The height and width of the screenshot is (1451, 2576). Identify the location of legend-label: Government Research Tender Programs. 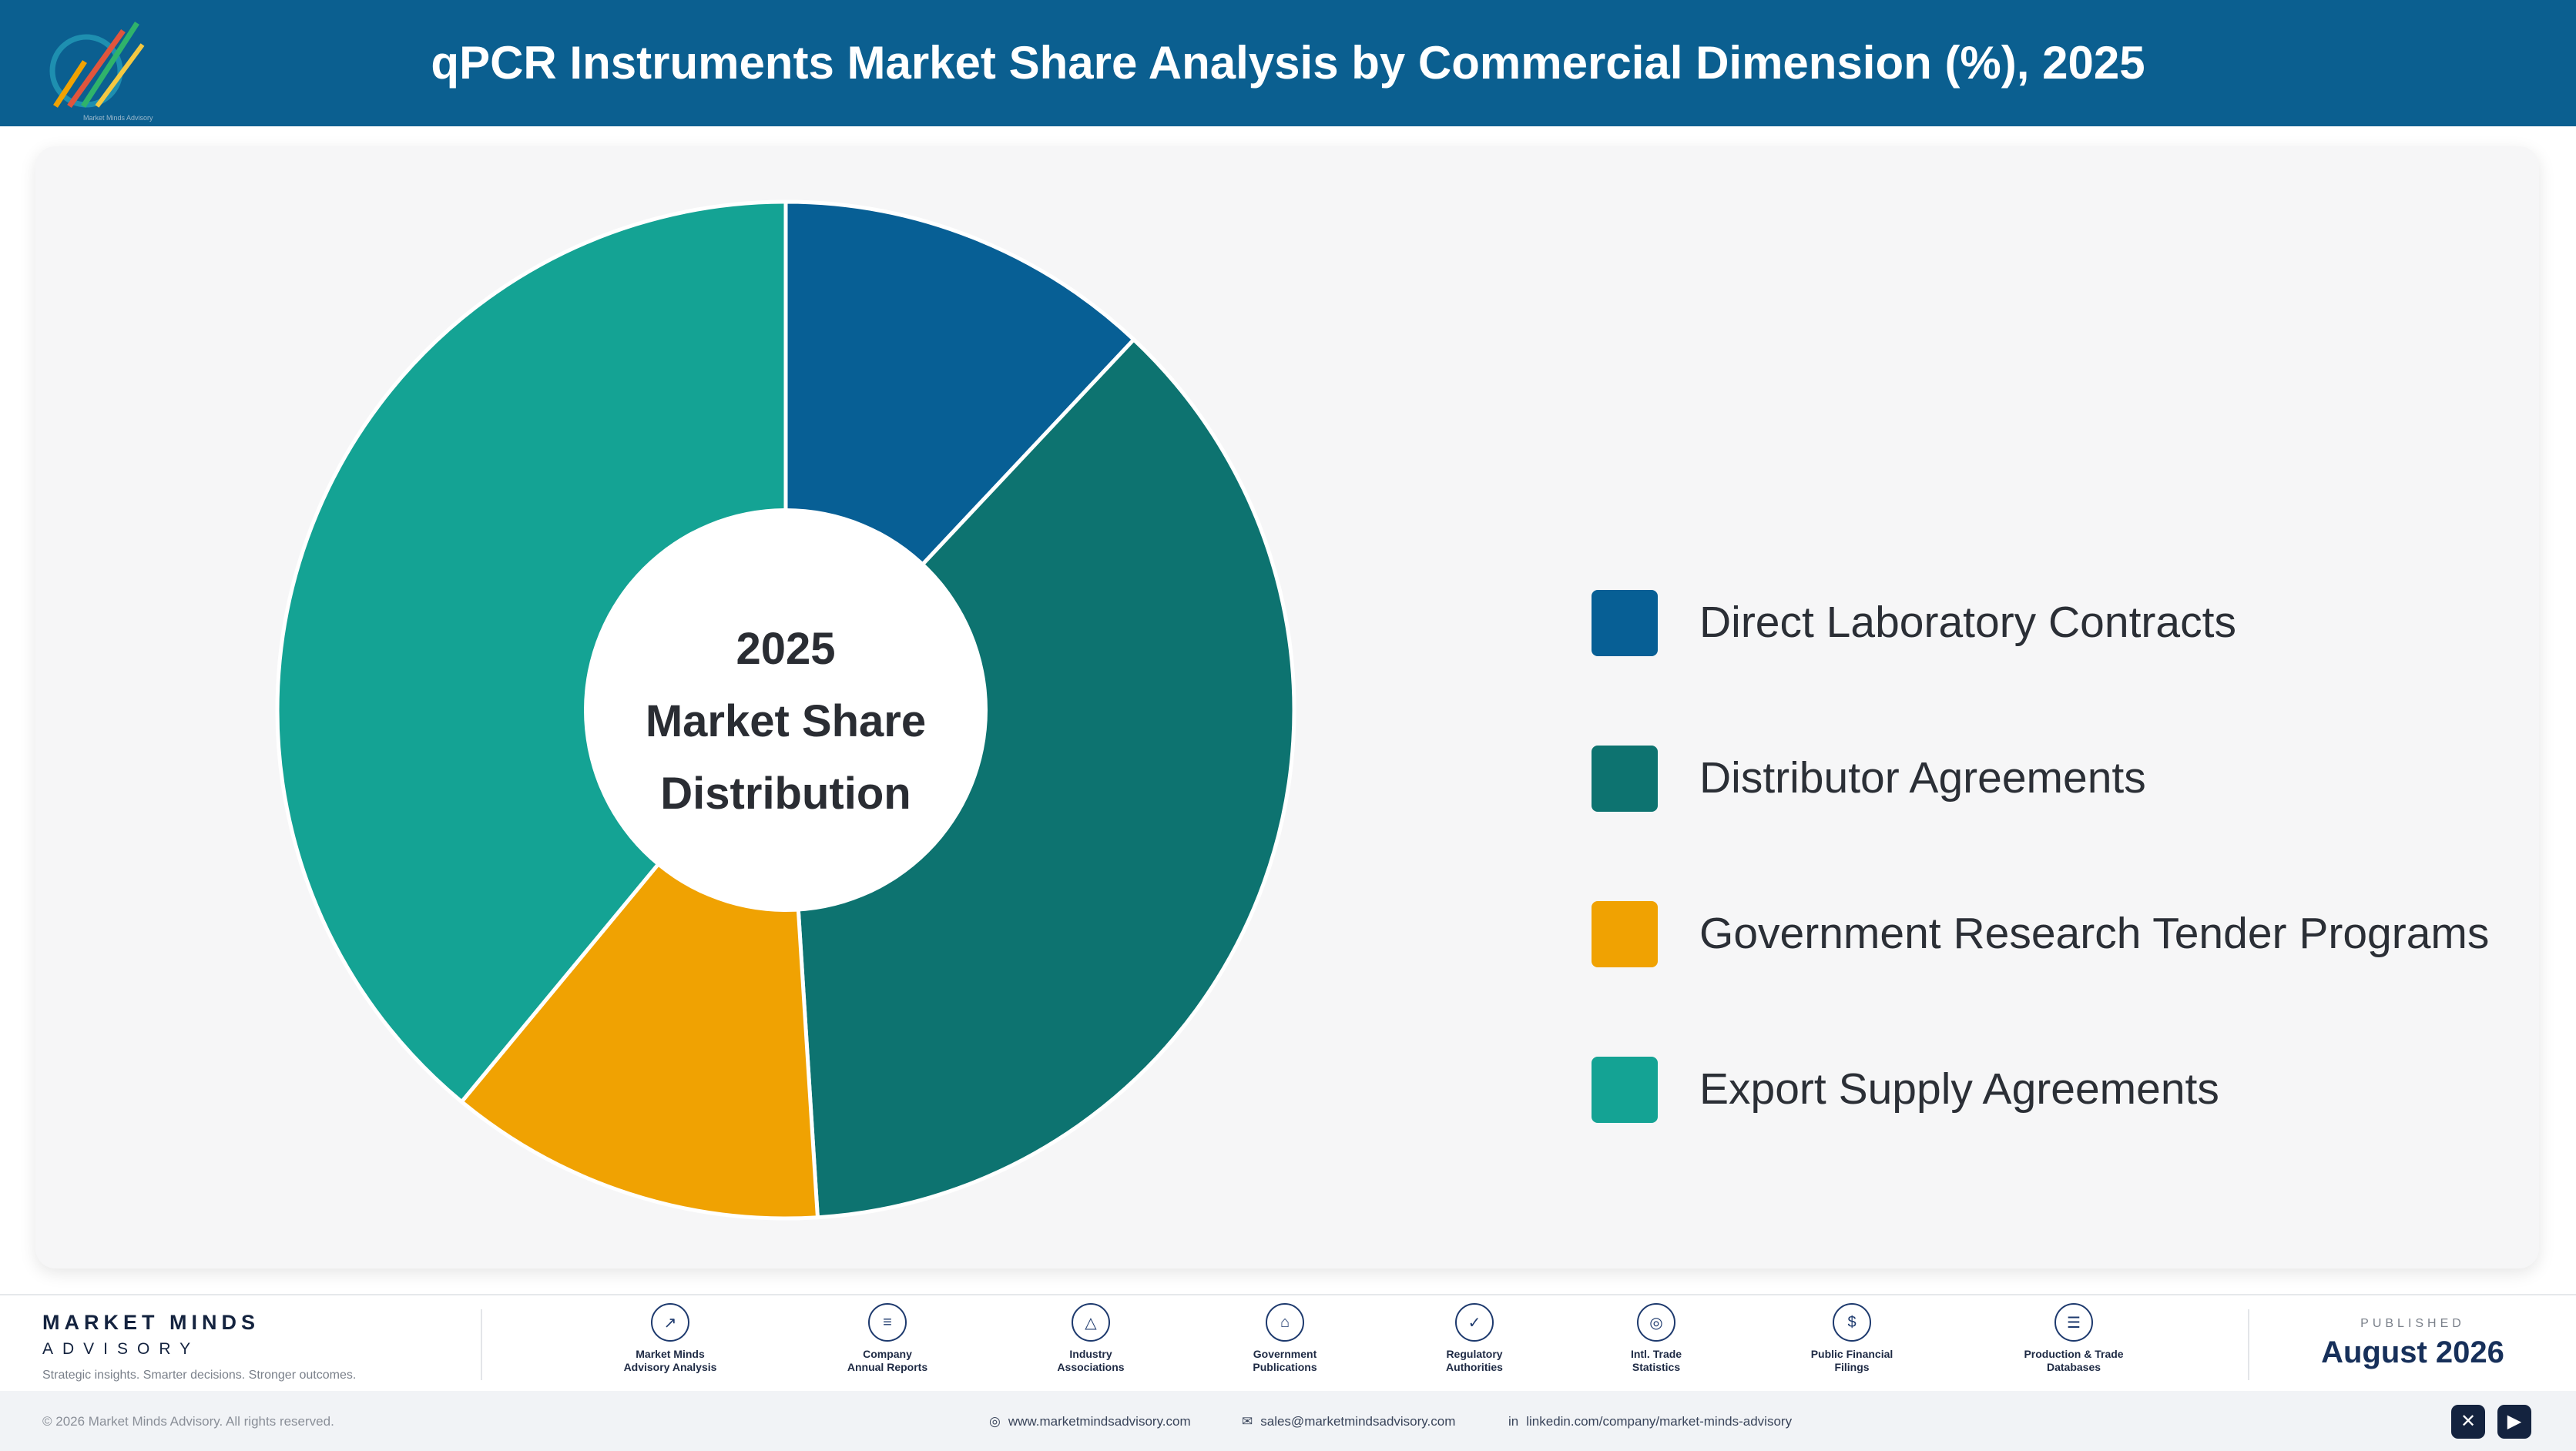
(2094, 933).